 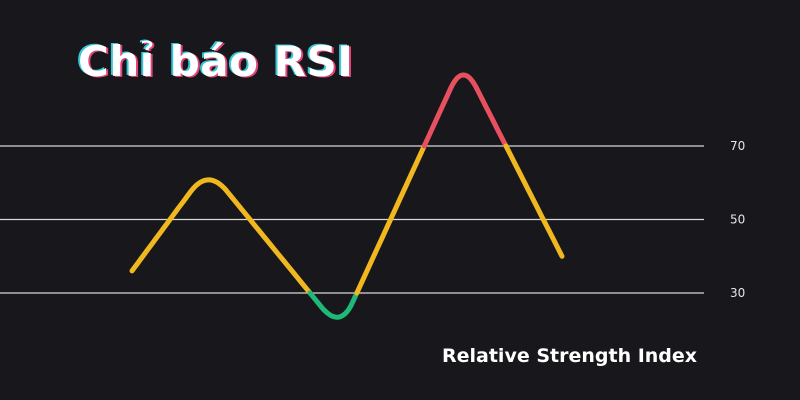 I want to click on chart-title: Chỉ báo RSI, so click(x=216, y=61).